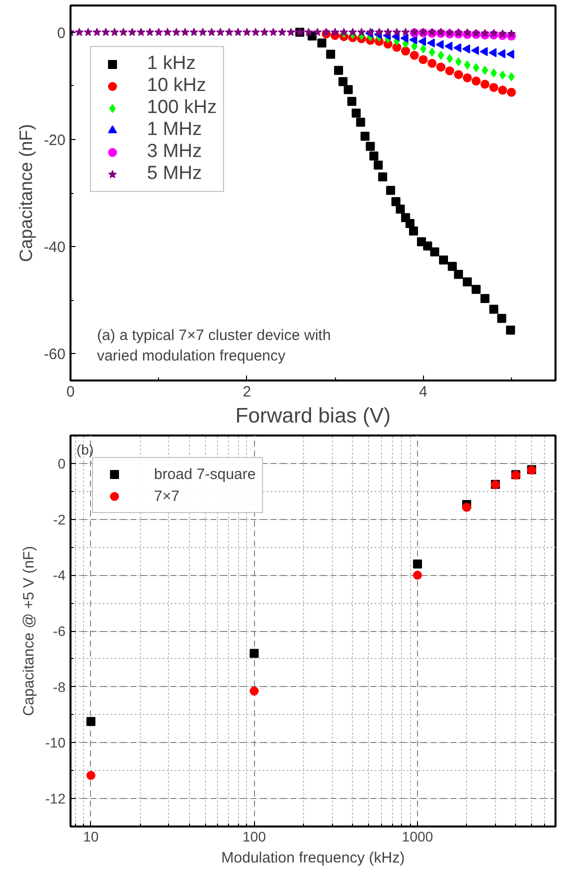 The width and height of the screenshot is (563, 869). What do you see at coordinates (55, 798) in the screenshot?
I see `y-tick-label: -12` at bounding box center [55, 798].